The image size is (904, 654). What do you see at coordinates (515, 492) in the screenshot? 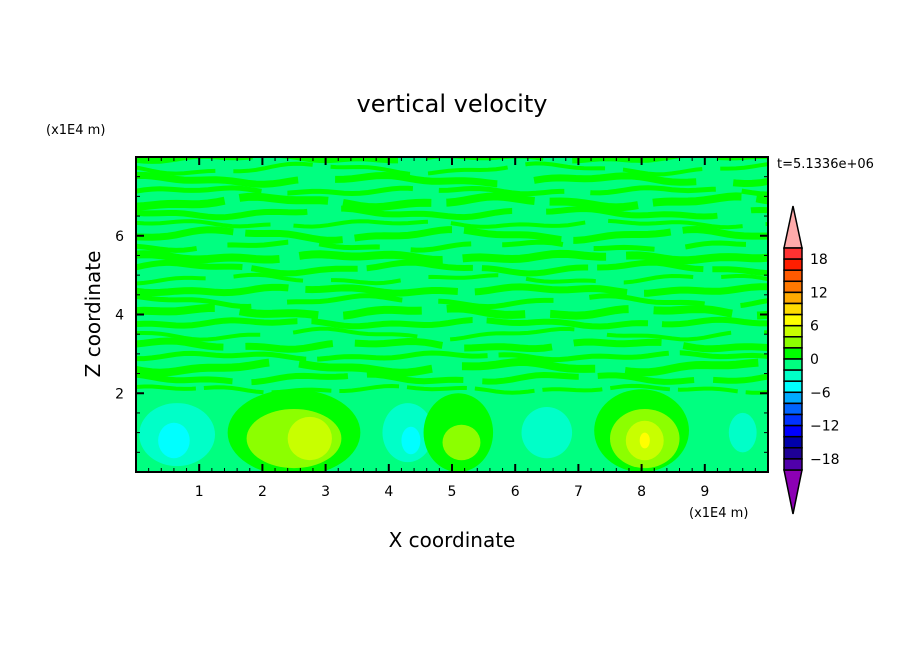
I see `x-tick-label: 6` at bounding box center [515, 492].